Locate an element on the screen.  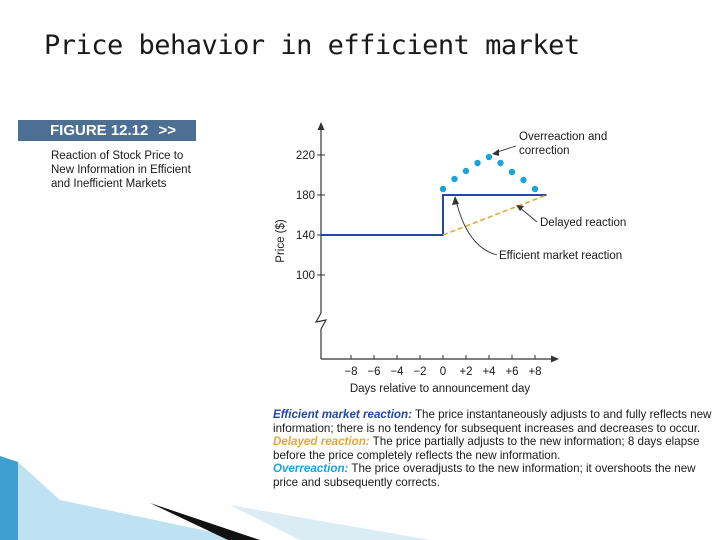
x-axis-label: Days relative to announcement day is located at coordinates (440, 389).